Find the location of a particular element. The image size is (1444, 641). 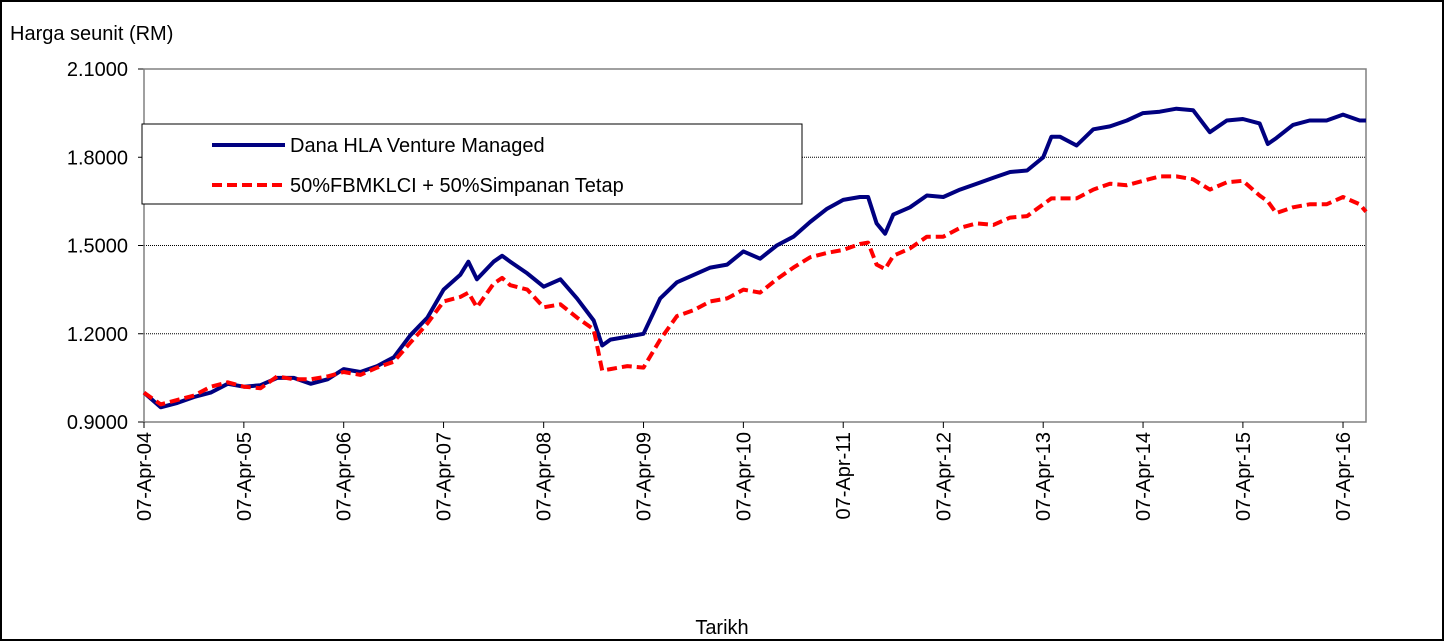

y-axis-title: Harga seunit (RM) is located at coordinates (91, 34).